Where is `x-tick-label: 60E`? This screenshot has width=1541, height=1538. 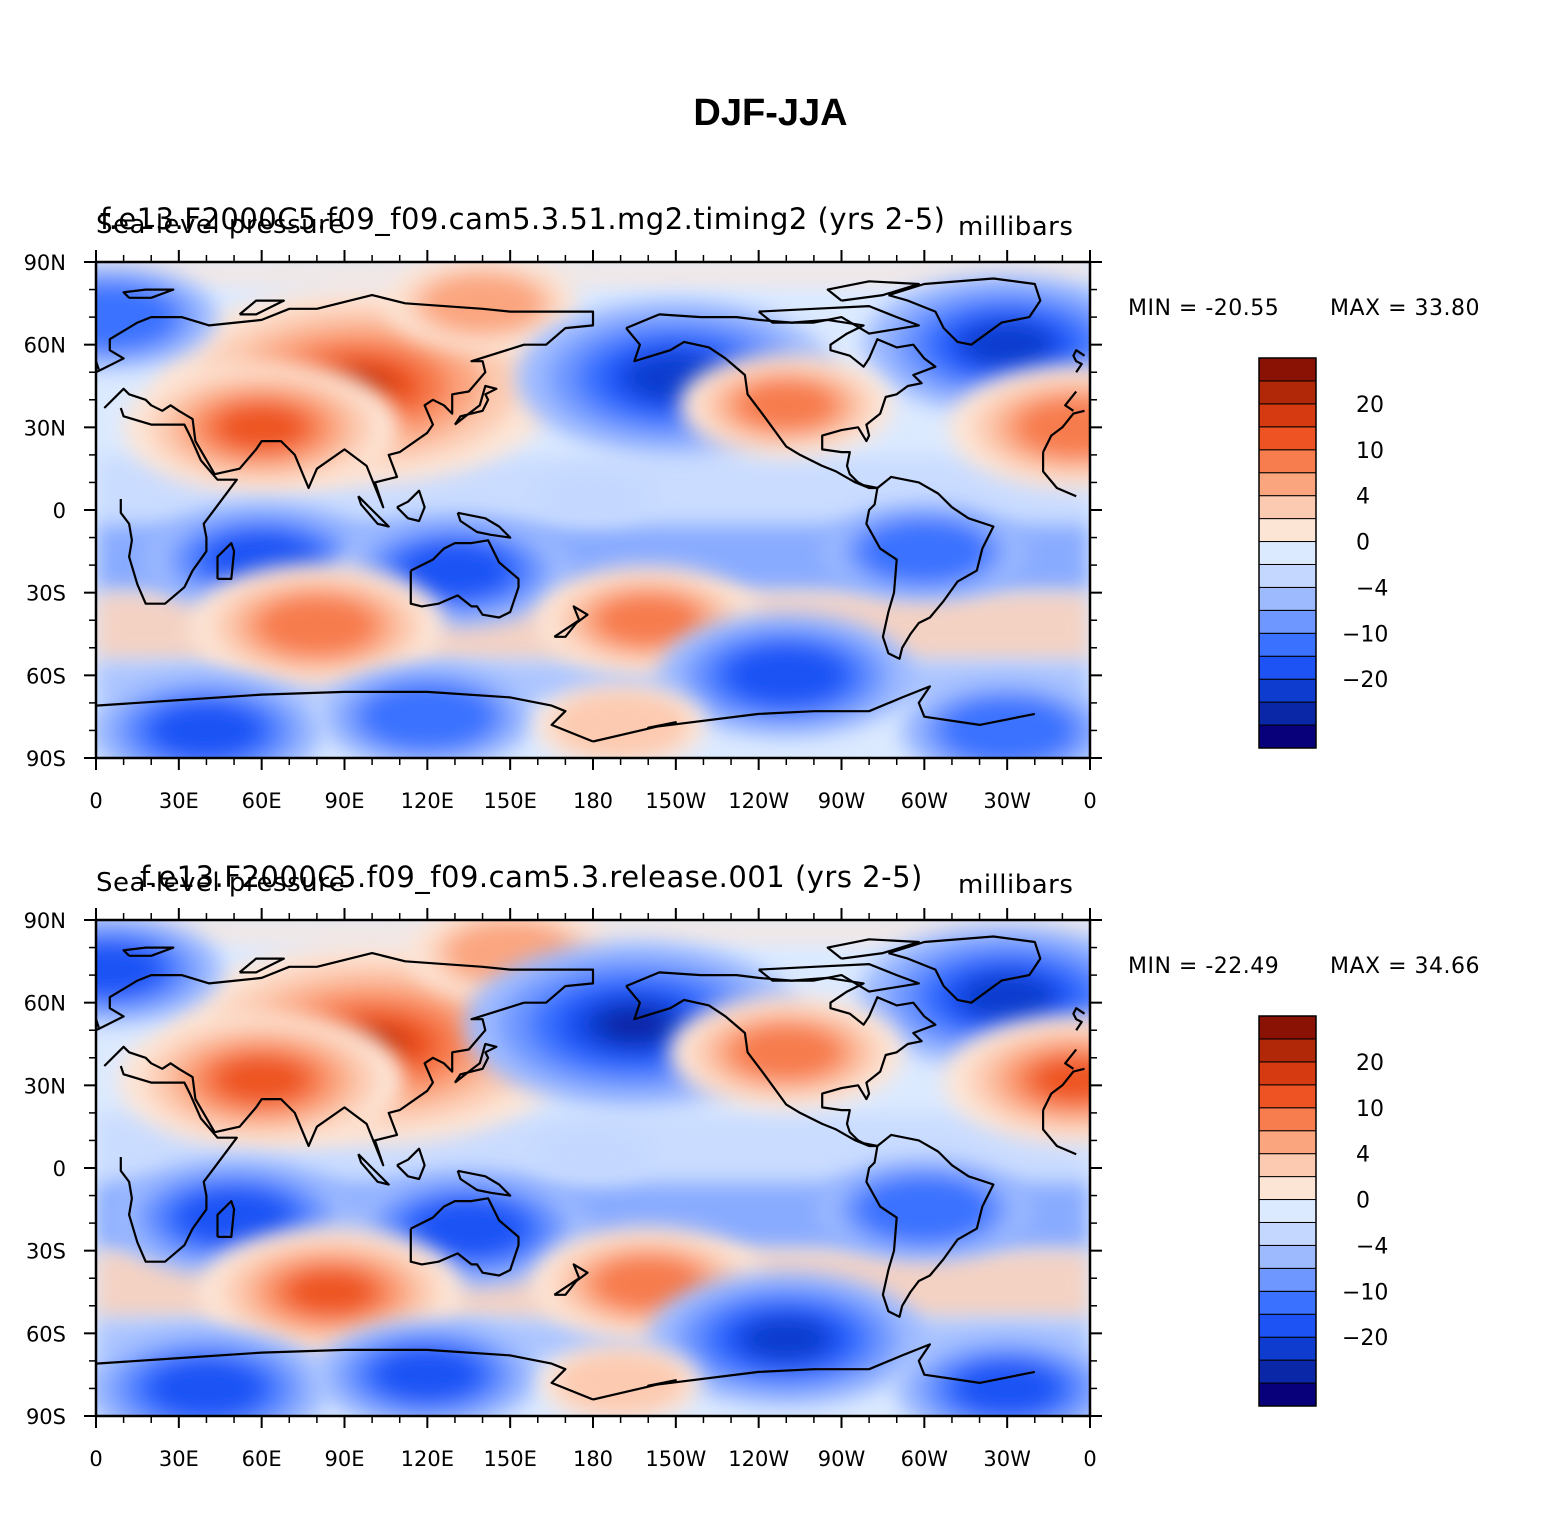 x-tick-label: 60E is located at coordinates (262, 801).